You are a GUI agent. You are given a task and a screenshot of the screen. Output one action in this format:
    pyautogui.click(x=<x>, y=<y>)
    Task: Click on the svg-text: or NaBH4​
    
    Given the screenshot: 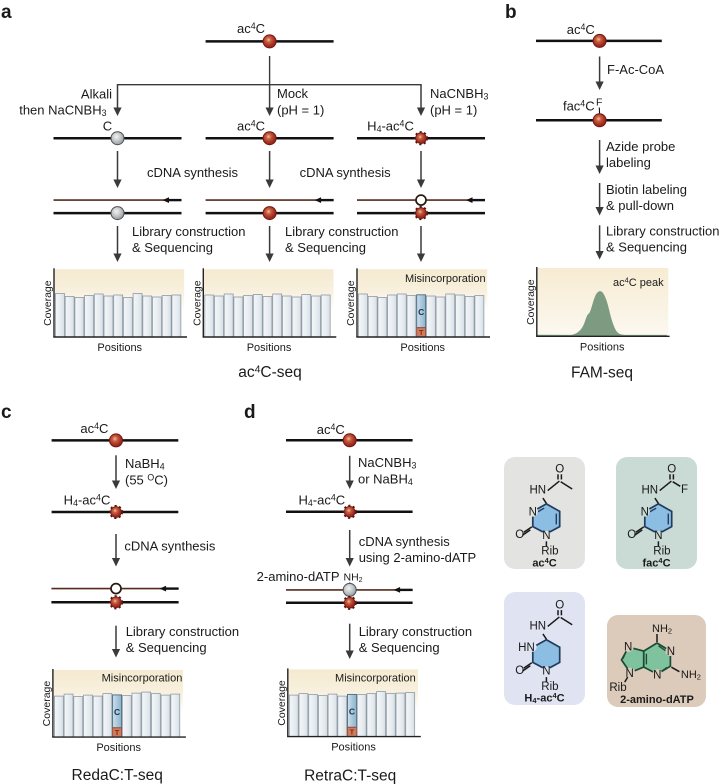 What is the action you would take?
    pyautogui.click(x=385, y=480)
    